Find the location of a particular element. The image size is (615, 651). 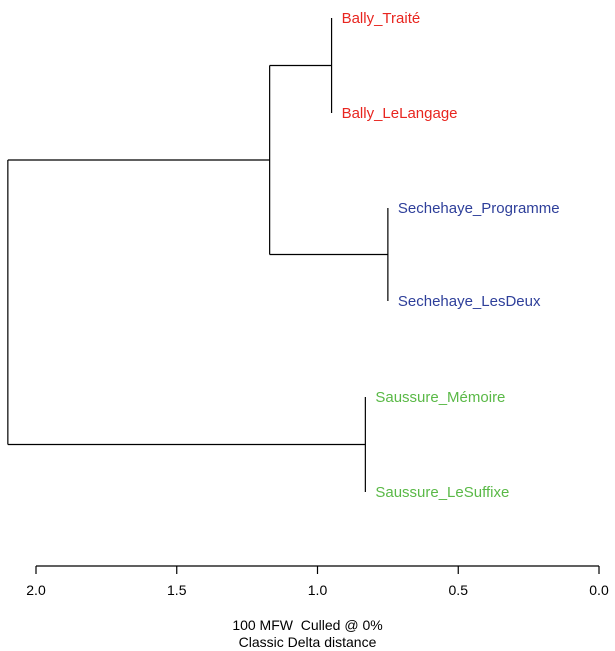

leaf-label-3: Sechehaye_Programme is located at coordinates (479, 208).